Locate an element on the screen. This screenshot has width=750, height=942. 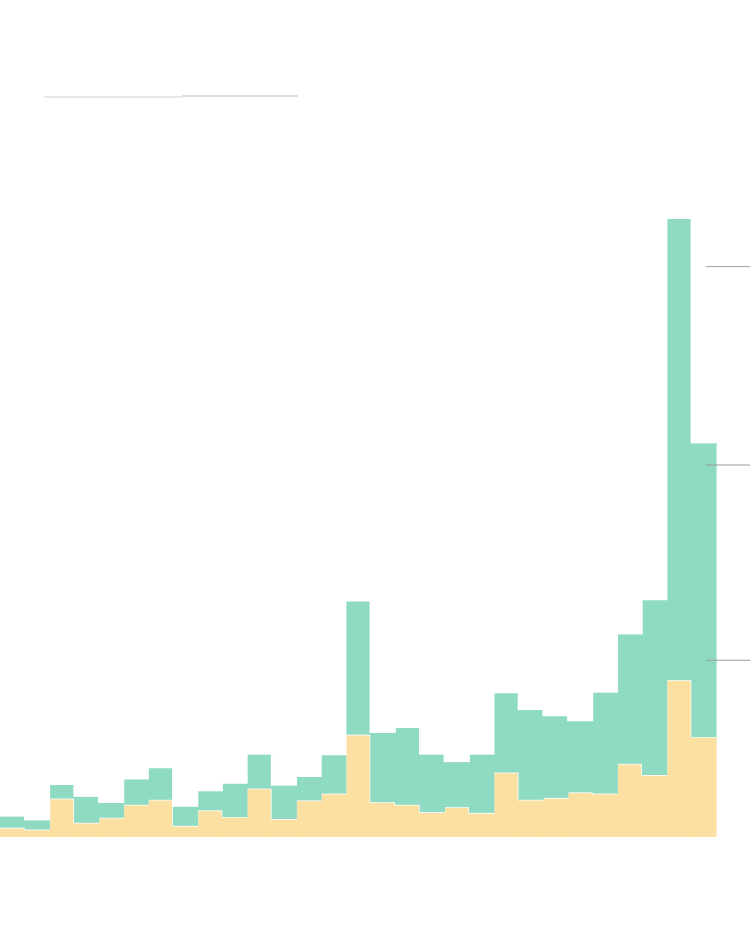
header-rules is located at coordinates (171, 96).